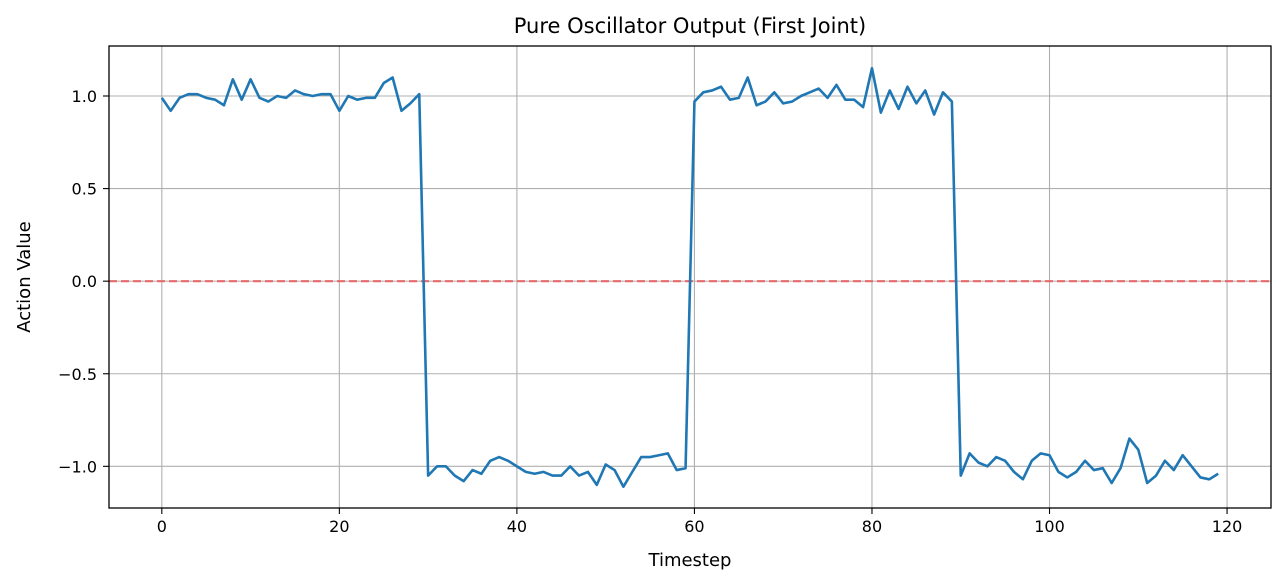 Image resolution: width=1286 pixels, height=586 pixels. Describe the element at coordinates (517, 526) in the screenshot. I see `x-tick-label: 40` at that location.